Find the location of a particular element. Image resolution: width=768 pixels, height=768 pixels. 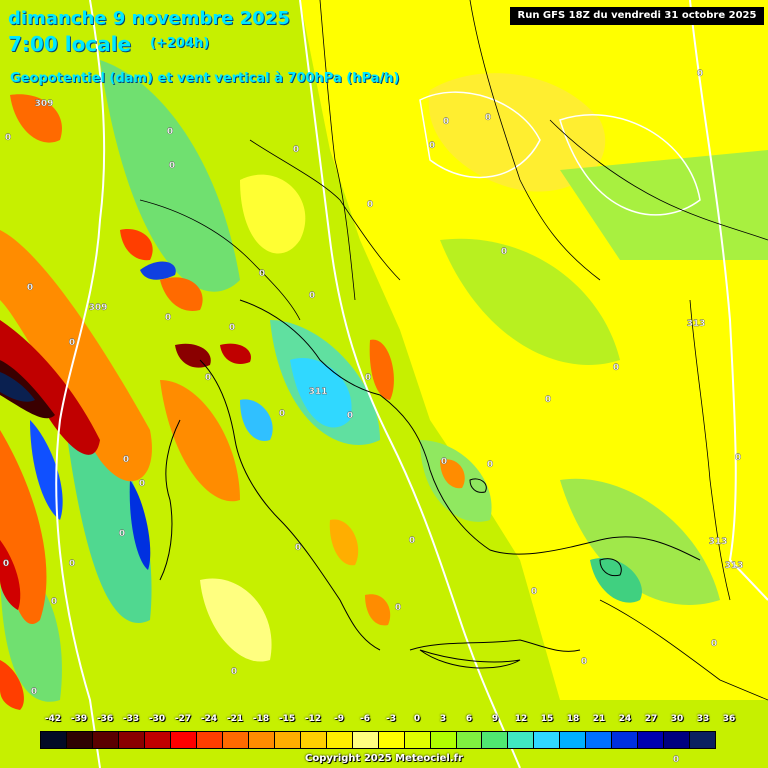

darkred-region is located at coordinates (27, 389).